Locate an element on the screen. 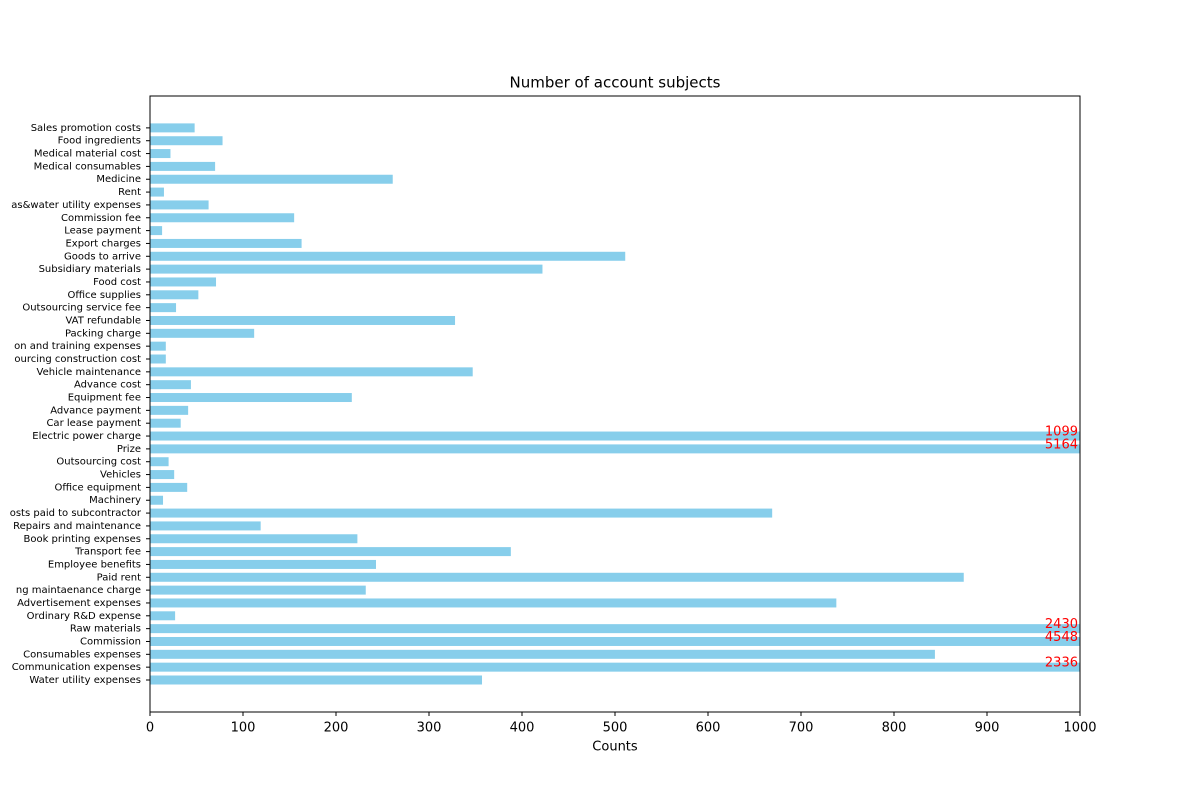  y-tick-label: Car lease payment is located at coordinates (93, 423).